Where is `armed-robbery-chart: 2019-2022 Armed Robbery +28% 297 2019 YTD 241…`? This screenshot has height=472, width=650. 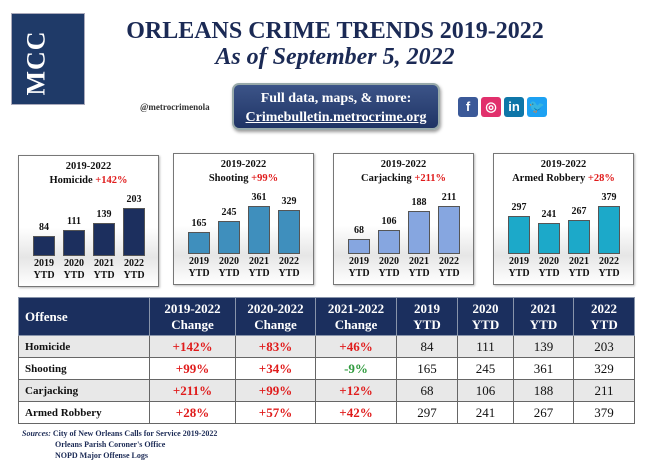 armed-robbery-chart: 2019-2022 Armed Robbery +28% 297 2019 YTD 241… is located at coordinates (563, 219).